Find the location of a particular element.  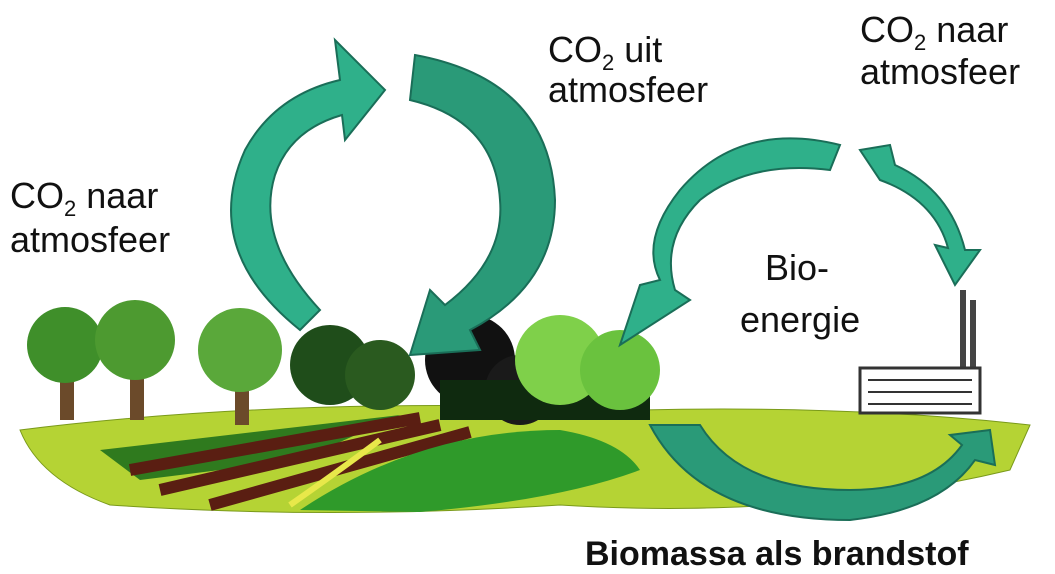

trees-left is located at coordinates (221, 362).